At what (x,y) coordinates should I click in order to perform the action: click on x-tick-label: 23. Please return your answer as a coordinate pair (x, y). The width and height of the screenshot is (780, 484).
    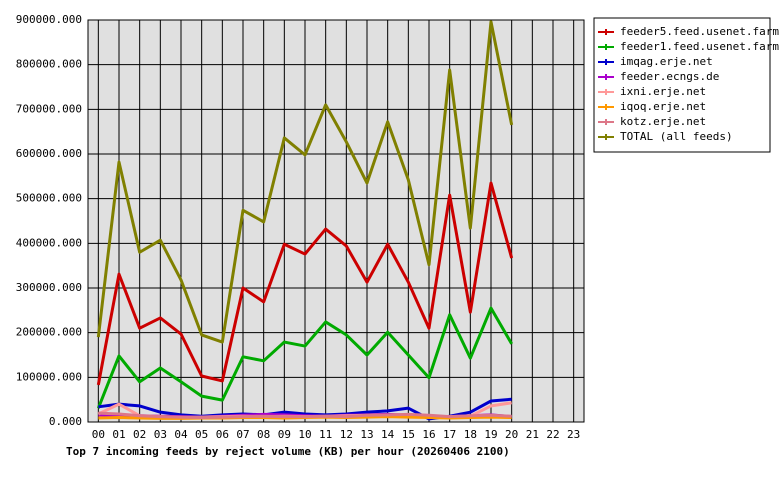
    Looking at the image, I should click on (573, 434).